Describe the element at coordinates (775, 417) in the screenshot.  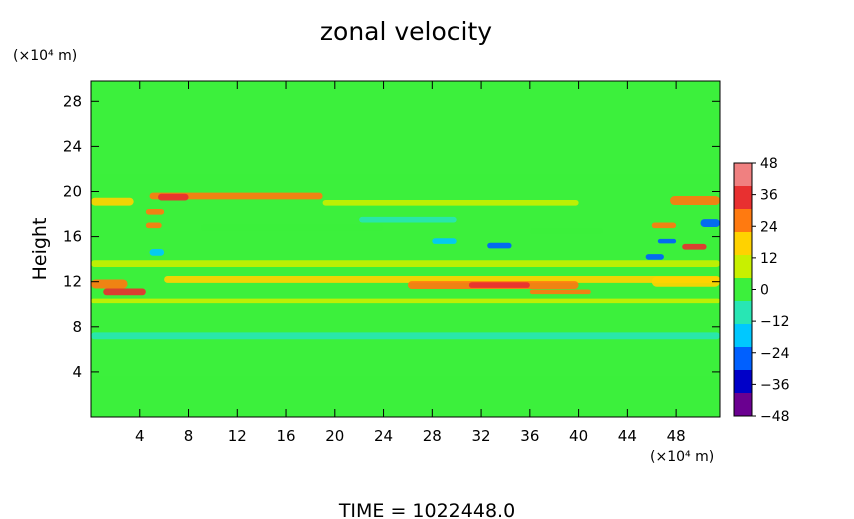
I see `colorbar-tick-label-8: −48` at that location.